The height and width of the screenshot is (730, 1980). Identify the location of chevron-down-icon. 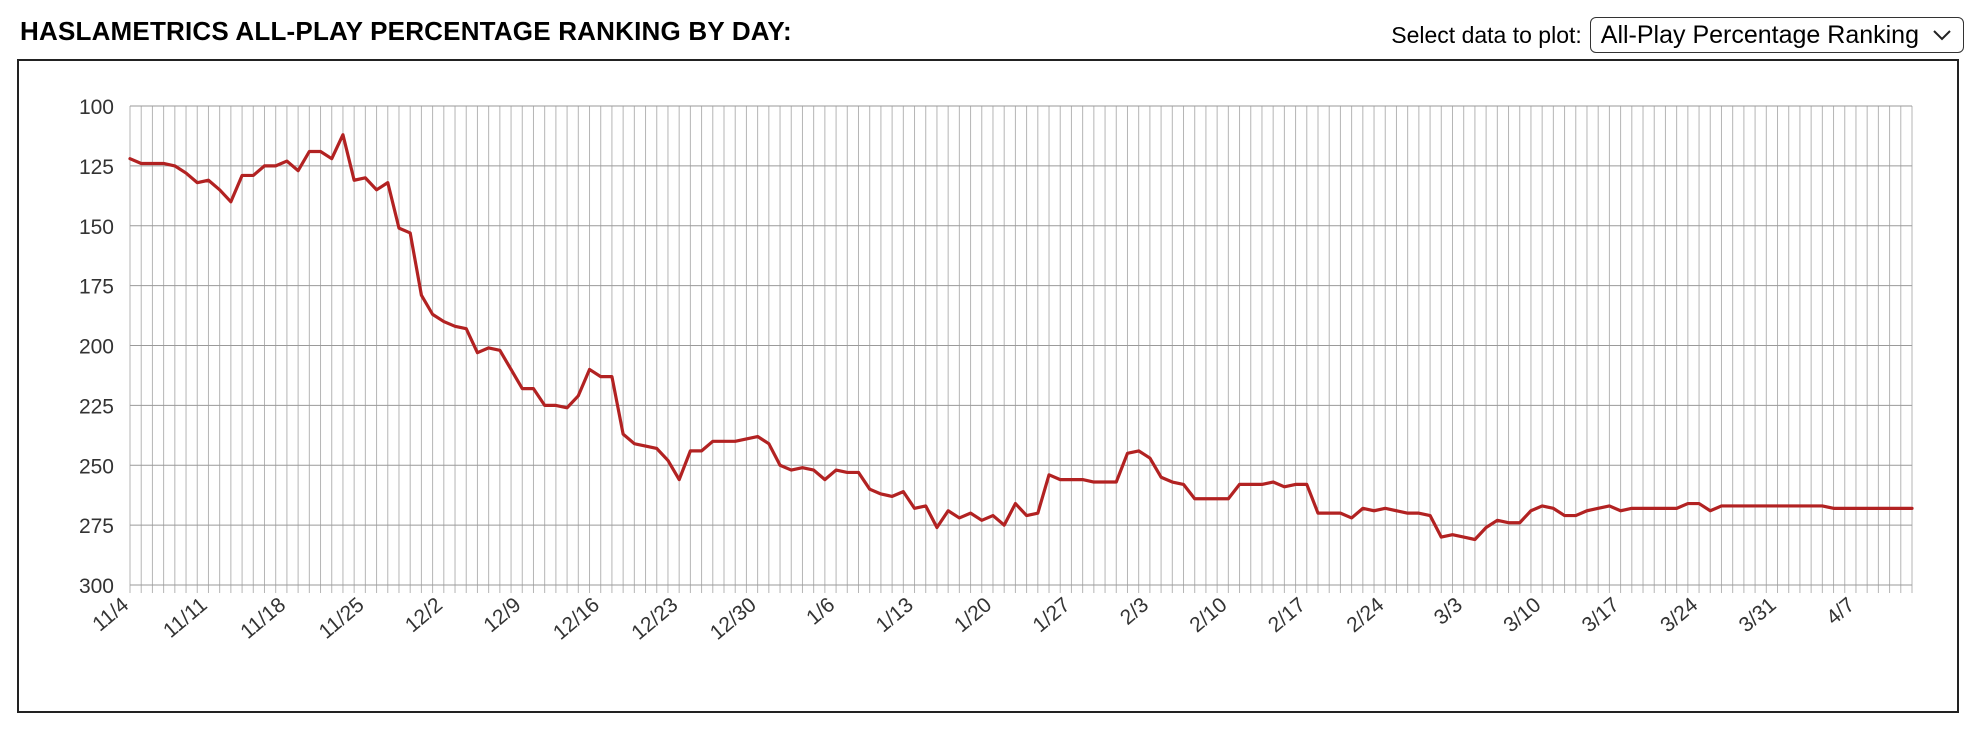
(1942, 35).